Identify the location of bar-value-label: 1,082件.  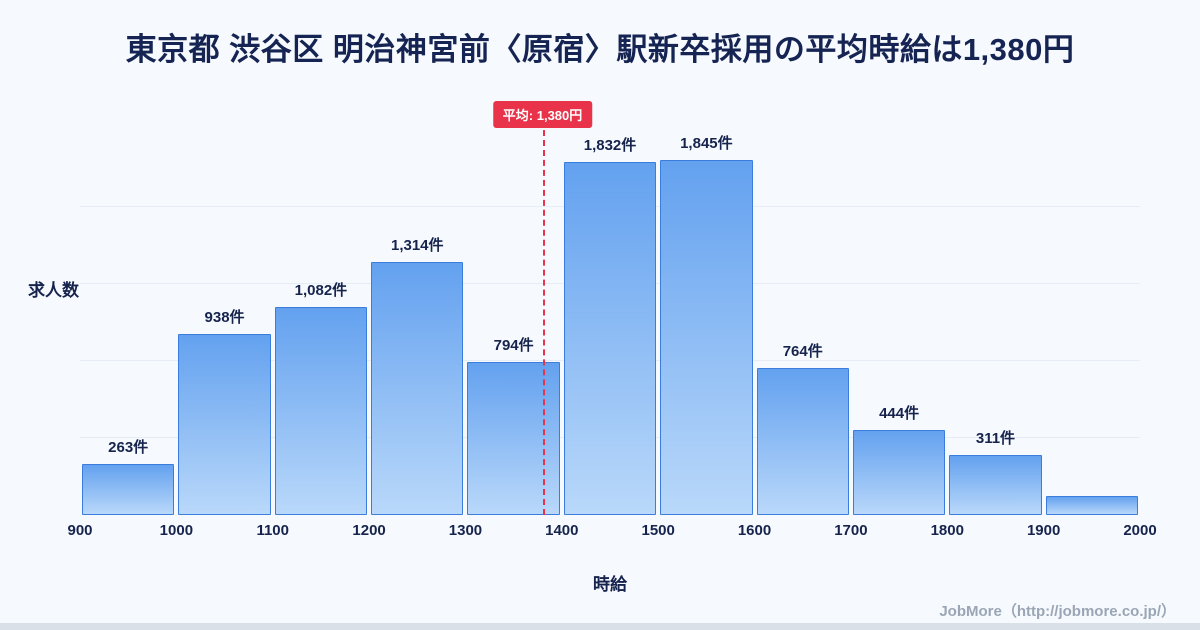
(321, 290).